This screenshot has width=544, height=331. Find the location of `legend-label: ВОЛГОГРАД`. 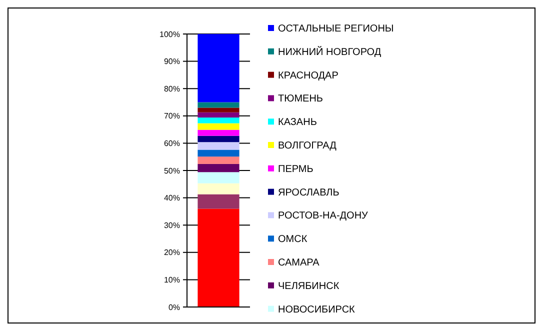

legend-label: ВОЛГОГРАД is located at coordinates (307, 146).